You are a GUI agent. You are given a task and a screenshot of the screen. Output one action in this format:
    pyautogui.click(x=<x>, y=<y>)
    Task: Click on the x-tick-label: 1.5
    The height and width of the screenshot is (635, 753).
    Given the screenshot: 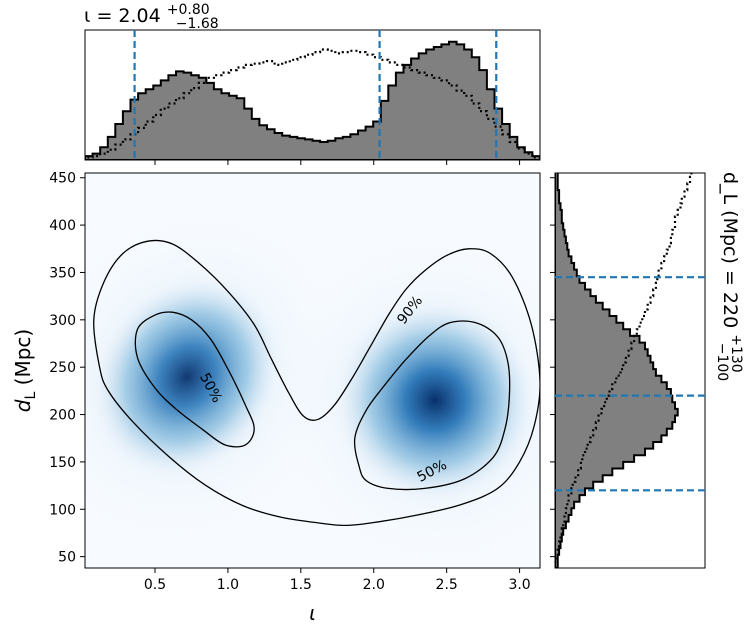 What is the action you would take?
    pyautogui.click(x=301, y=585)
    